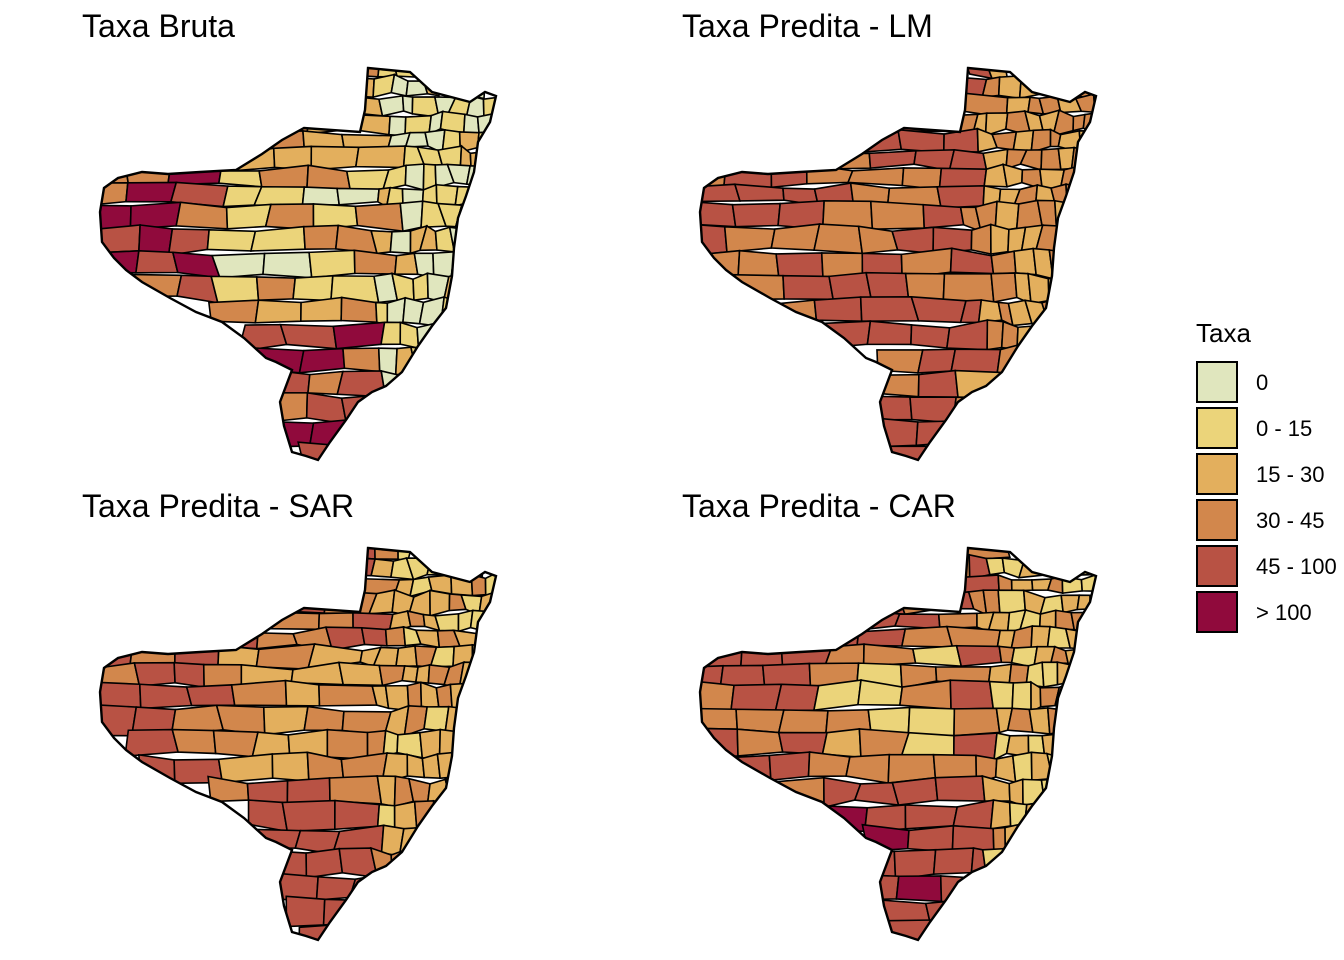  What do you see at coordinates (1270, 384) in the screenshot?
I see `legend-item: 0` at bounding box center [1270, 384].